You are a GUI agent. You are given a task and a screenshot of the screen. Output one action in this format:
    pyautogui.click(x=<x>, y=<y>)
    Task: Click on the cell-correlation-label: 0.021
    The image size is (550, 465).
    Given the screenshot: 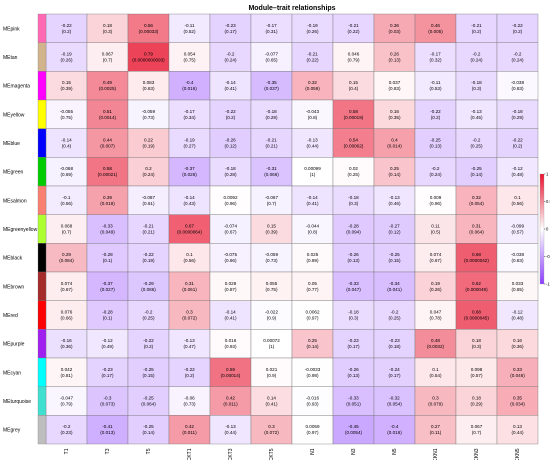 What is the action you would take?
    pyautogui.click(x=272, y=369)
    